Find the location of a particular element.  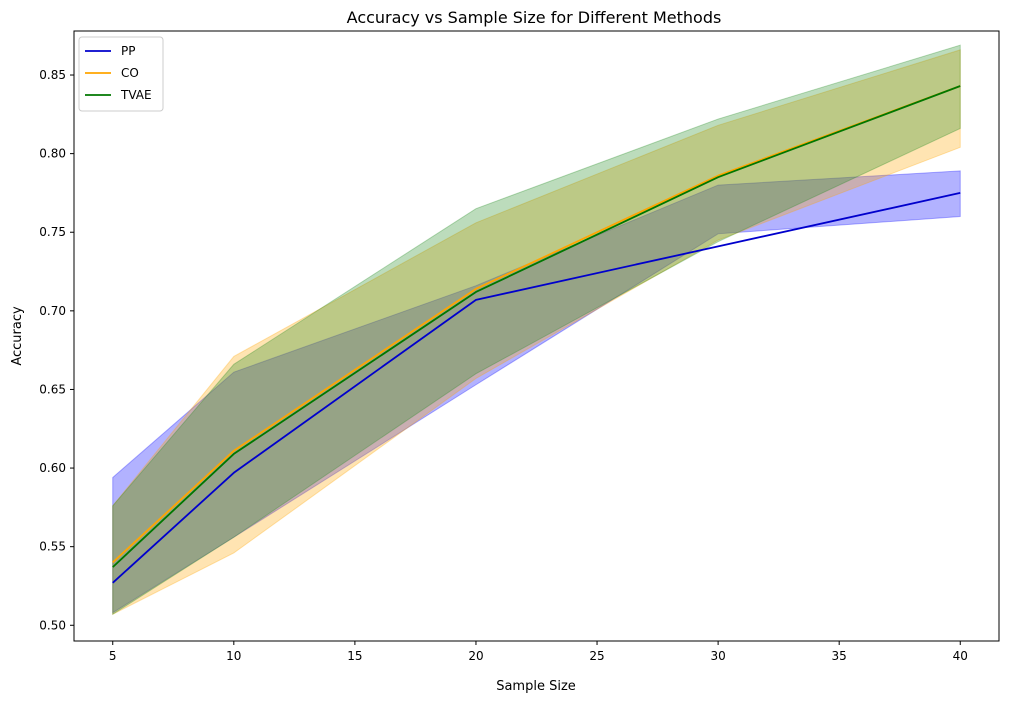

x-tick-label: 20 is located at coordinates (475, 656).